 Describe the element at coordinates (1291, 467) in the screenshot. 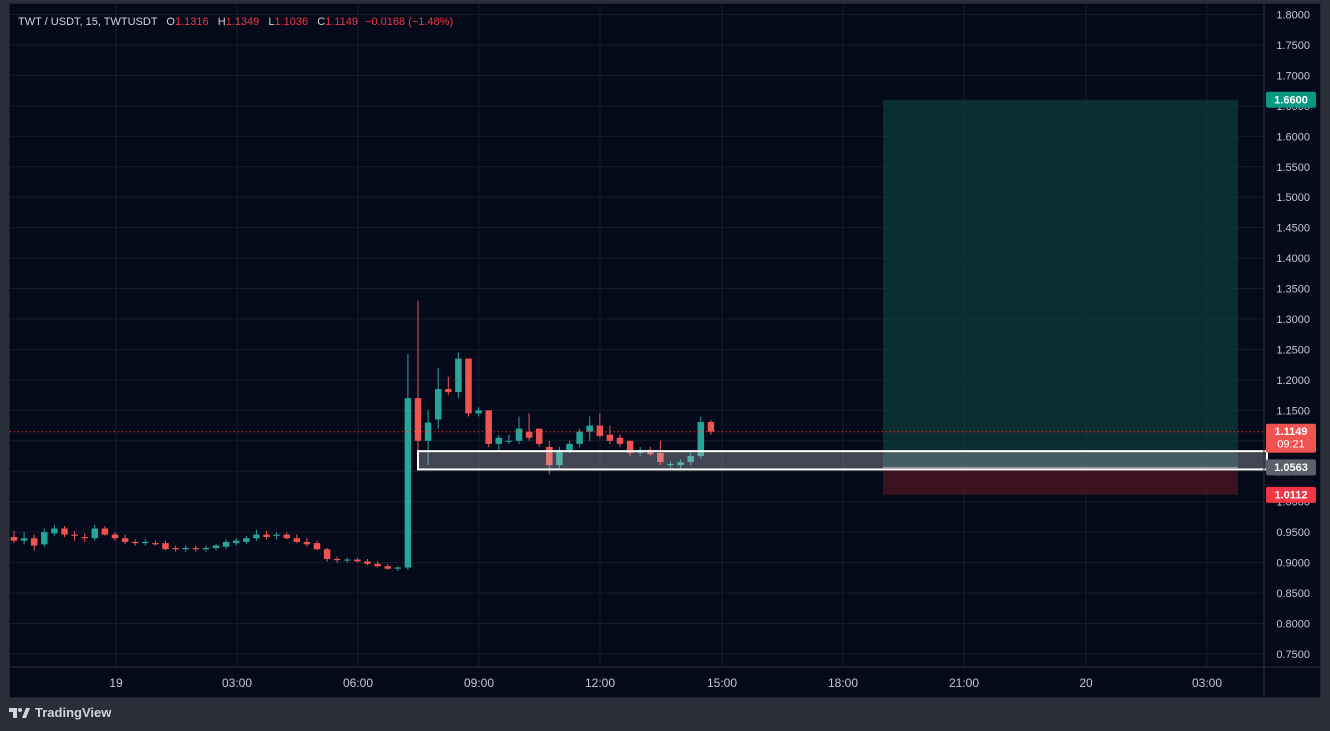

I see `entry-price-badge` at that location.